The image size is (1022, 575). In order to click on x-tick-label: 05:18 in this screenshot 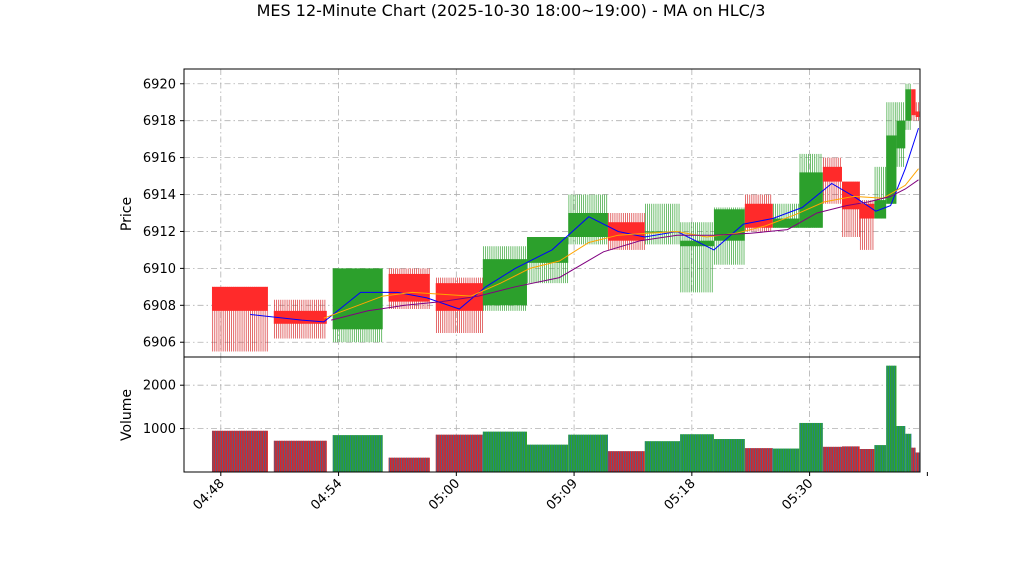, I will do `click(680, 494)`.